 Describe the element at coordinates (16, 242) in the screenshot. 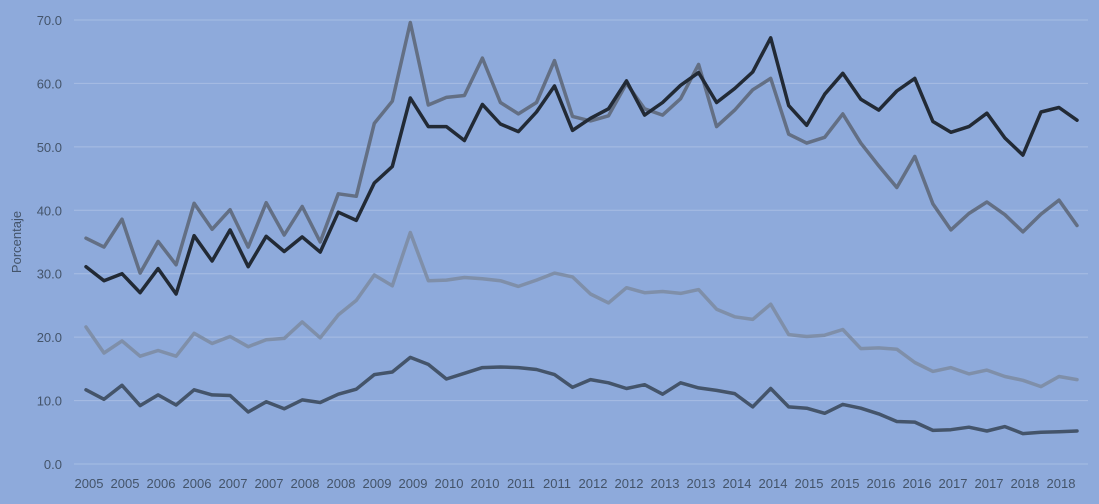

I see `y-axis-title: Porcentaje` at that location.